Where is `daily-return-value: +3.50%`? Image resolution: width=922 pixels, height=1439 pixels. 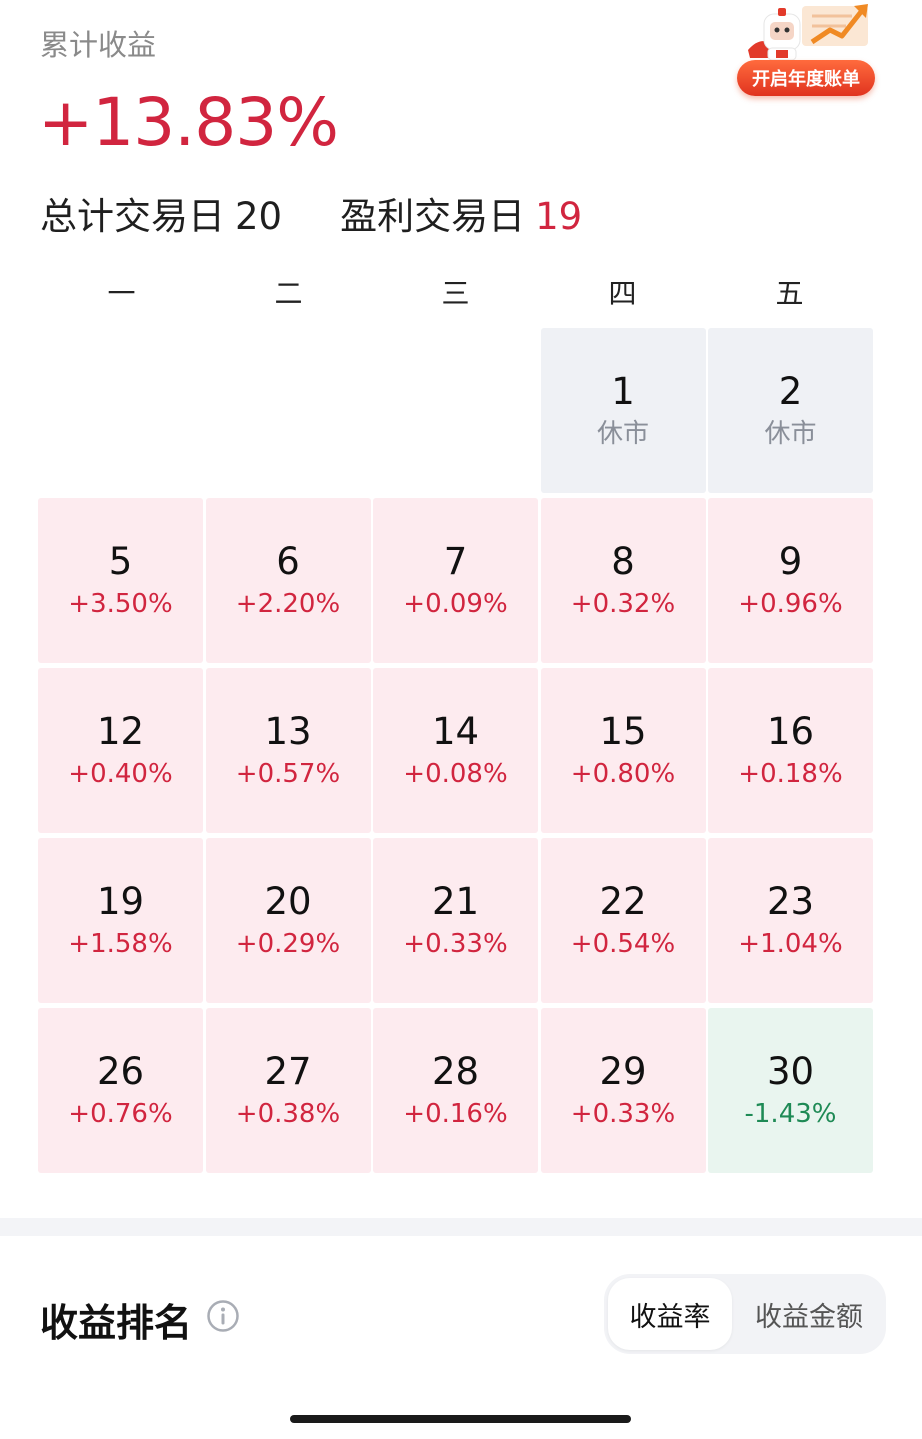
daily-return-value: +3.50% is located at coordinates (120, 603).